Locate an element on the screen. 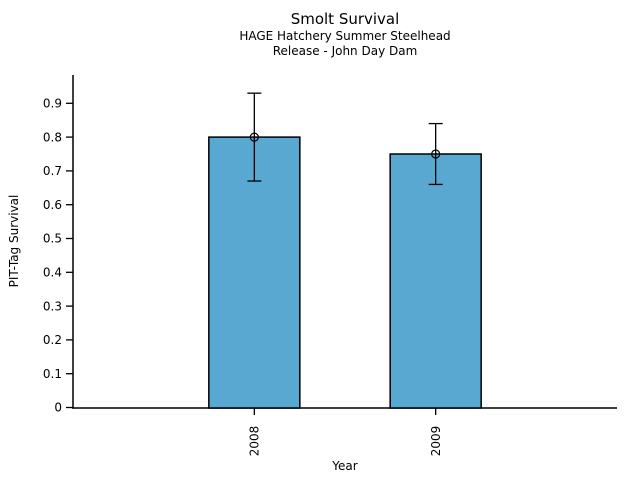  y-tick-label: 0 is located at coordinates (58, 408).